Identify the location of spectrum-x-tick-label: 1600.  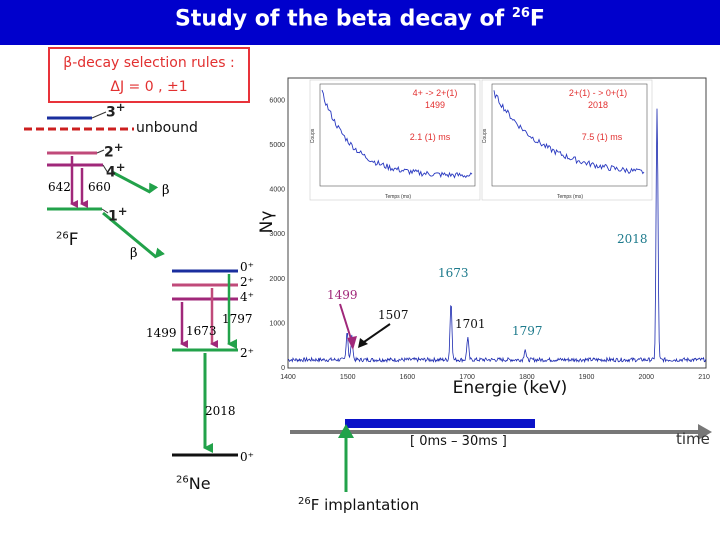
(408, 377).